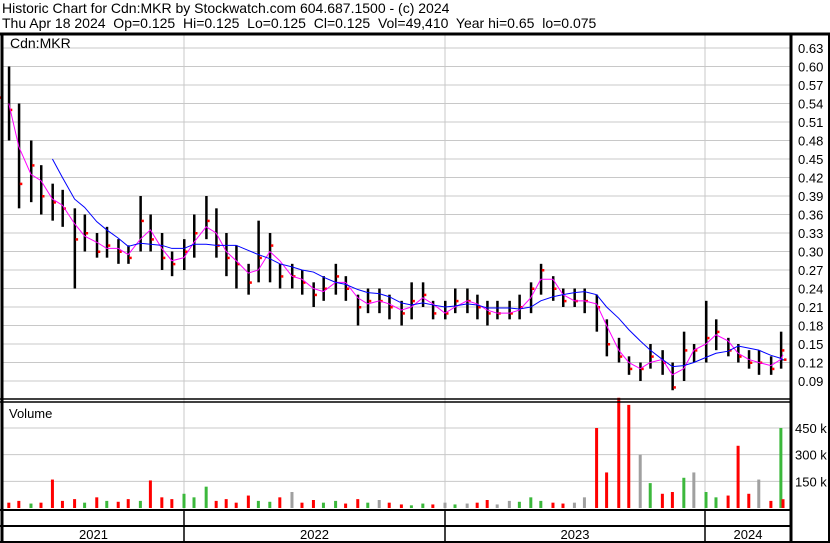 The width and height of the screenshot is (830, 543). I want to click on price-tick-label: 0.54, so click(810, 104).